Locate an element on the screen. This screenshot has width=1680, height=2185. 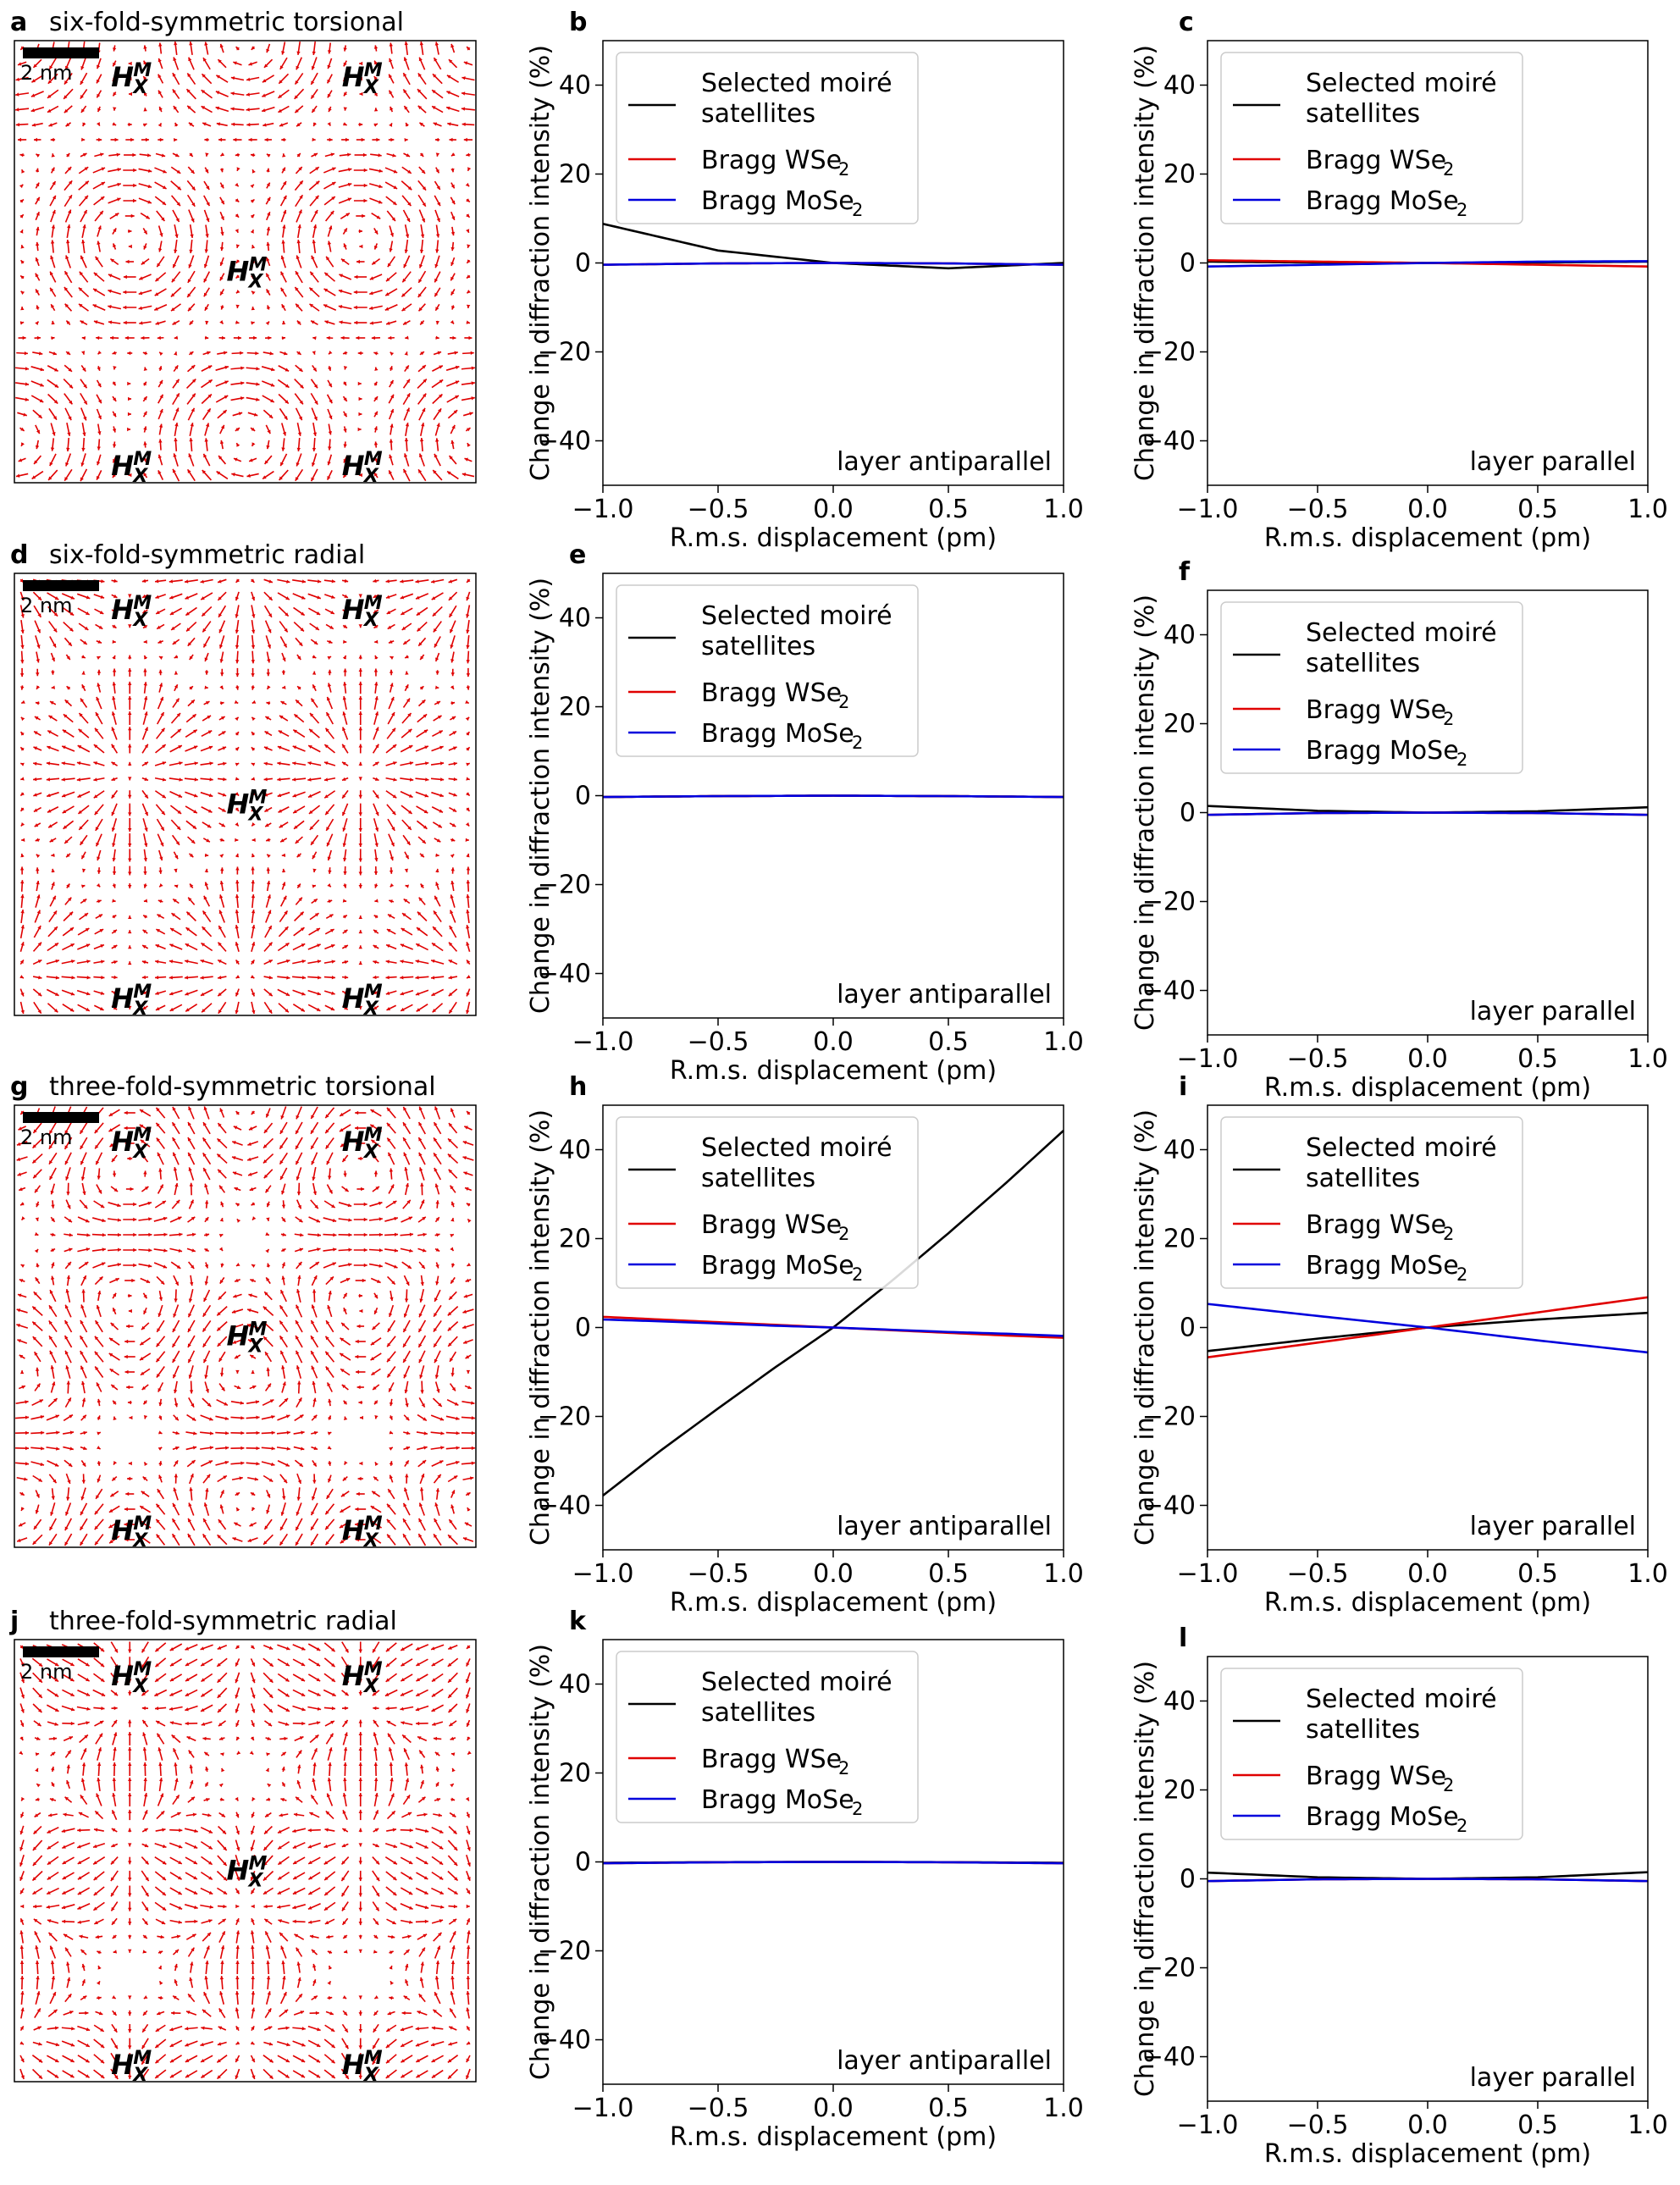
site-label-main: H is located at coordinates (238, 804).